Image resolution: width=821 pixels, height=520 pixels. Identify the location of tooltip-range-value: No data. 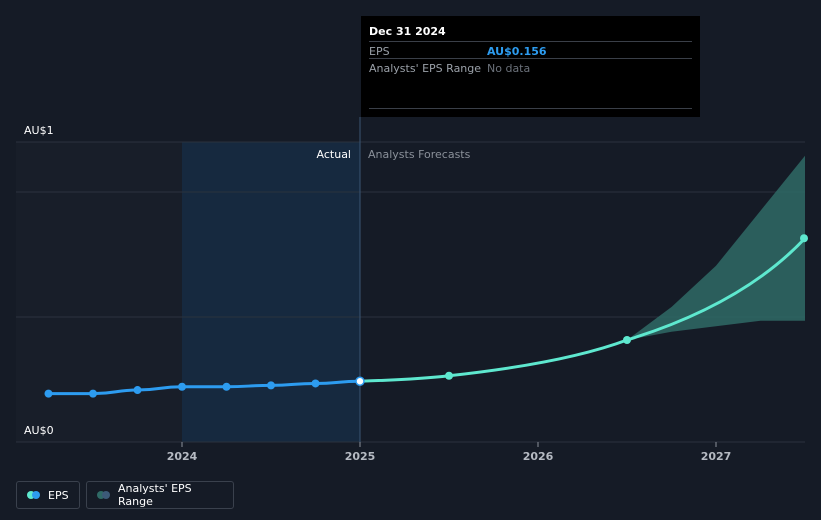
(509, 68).